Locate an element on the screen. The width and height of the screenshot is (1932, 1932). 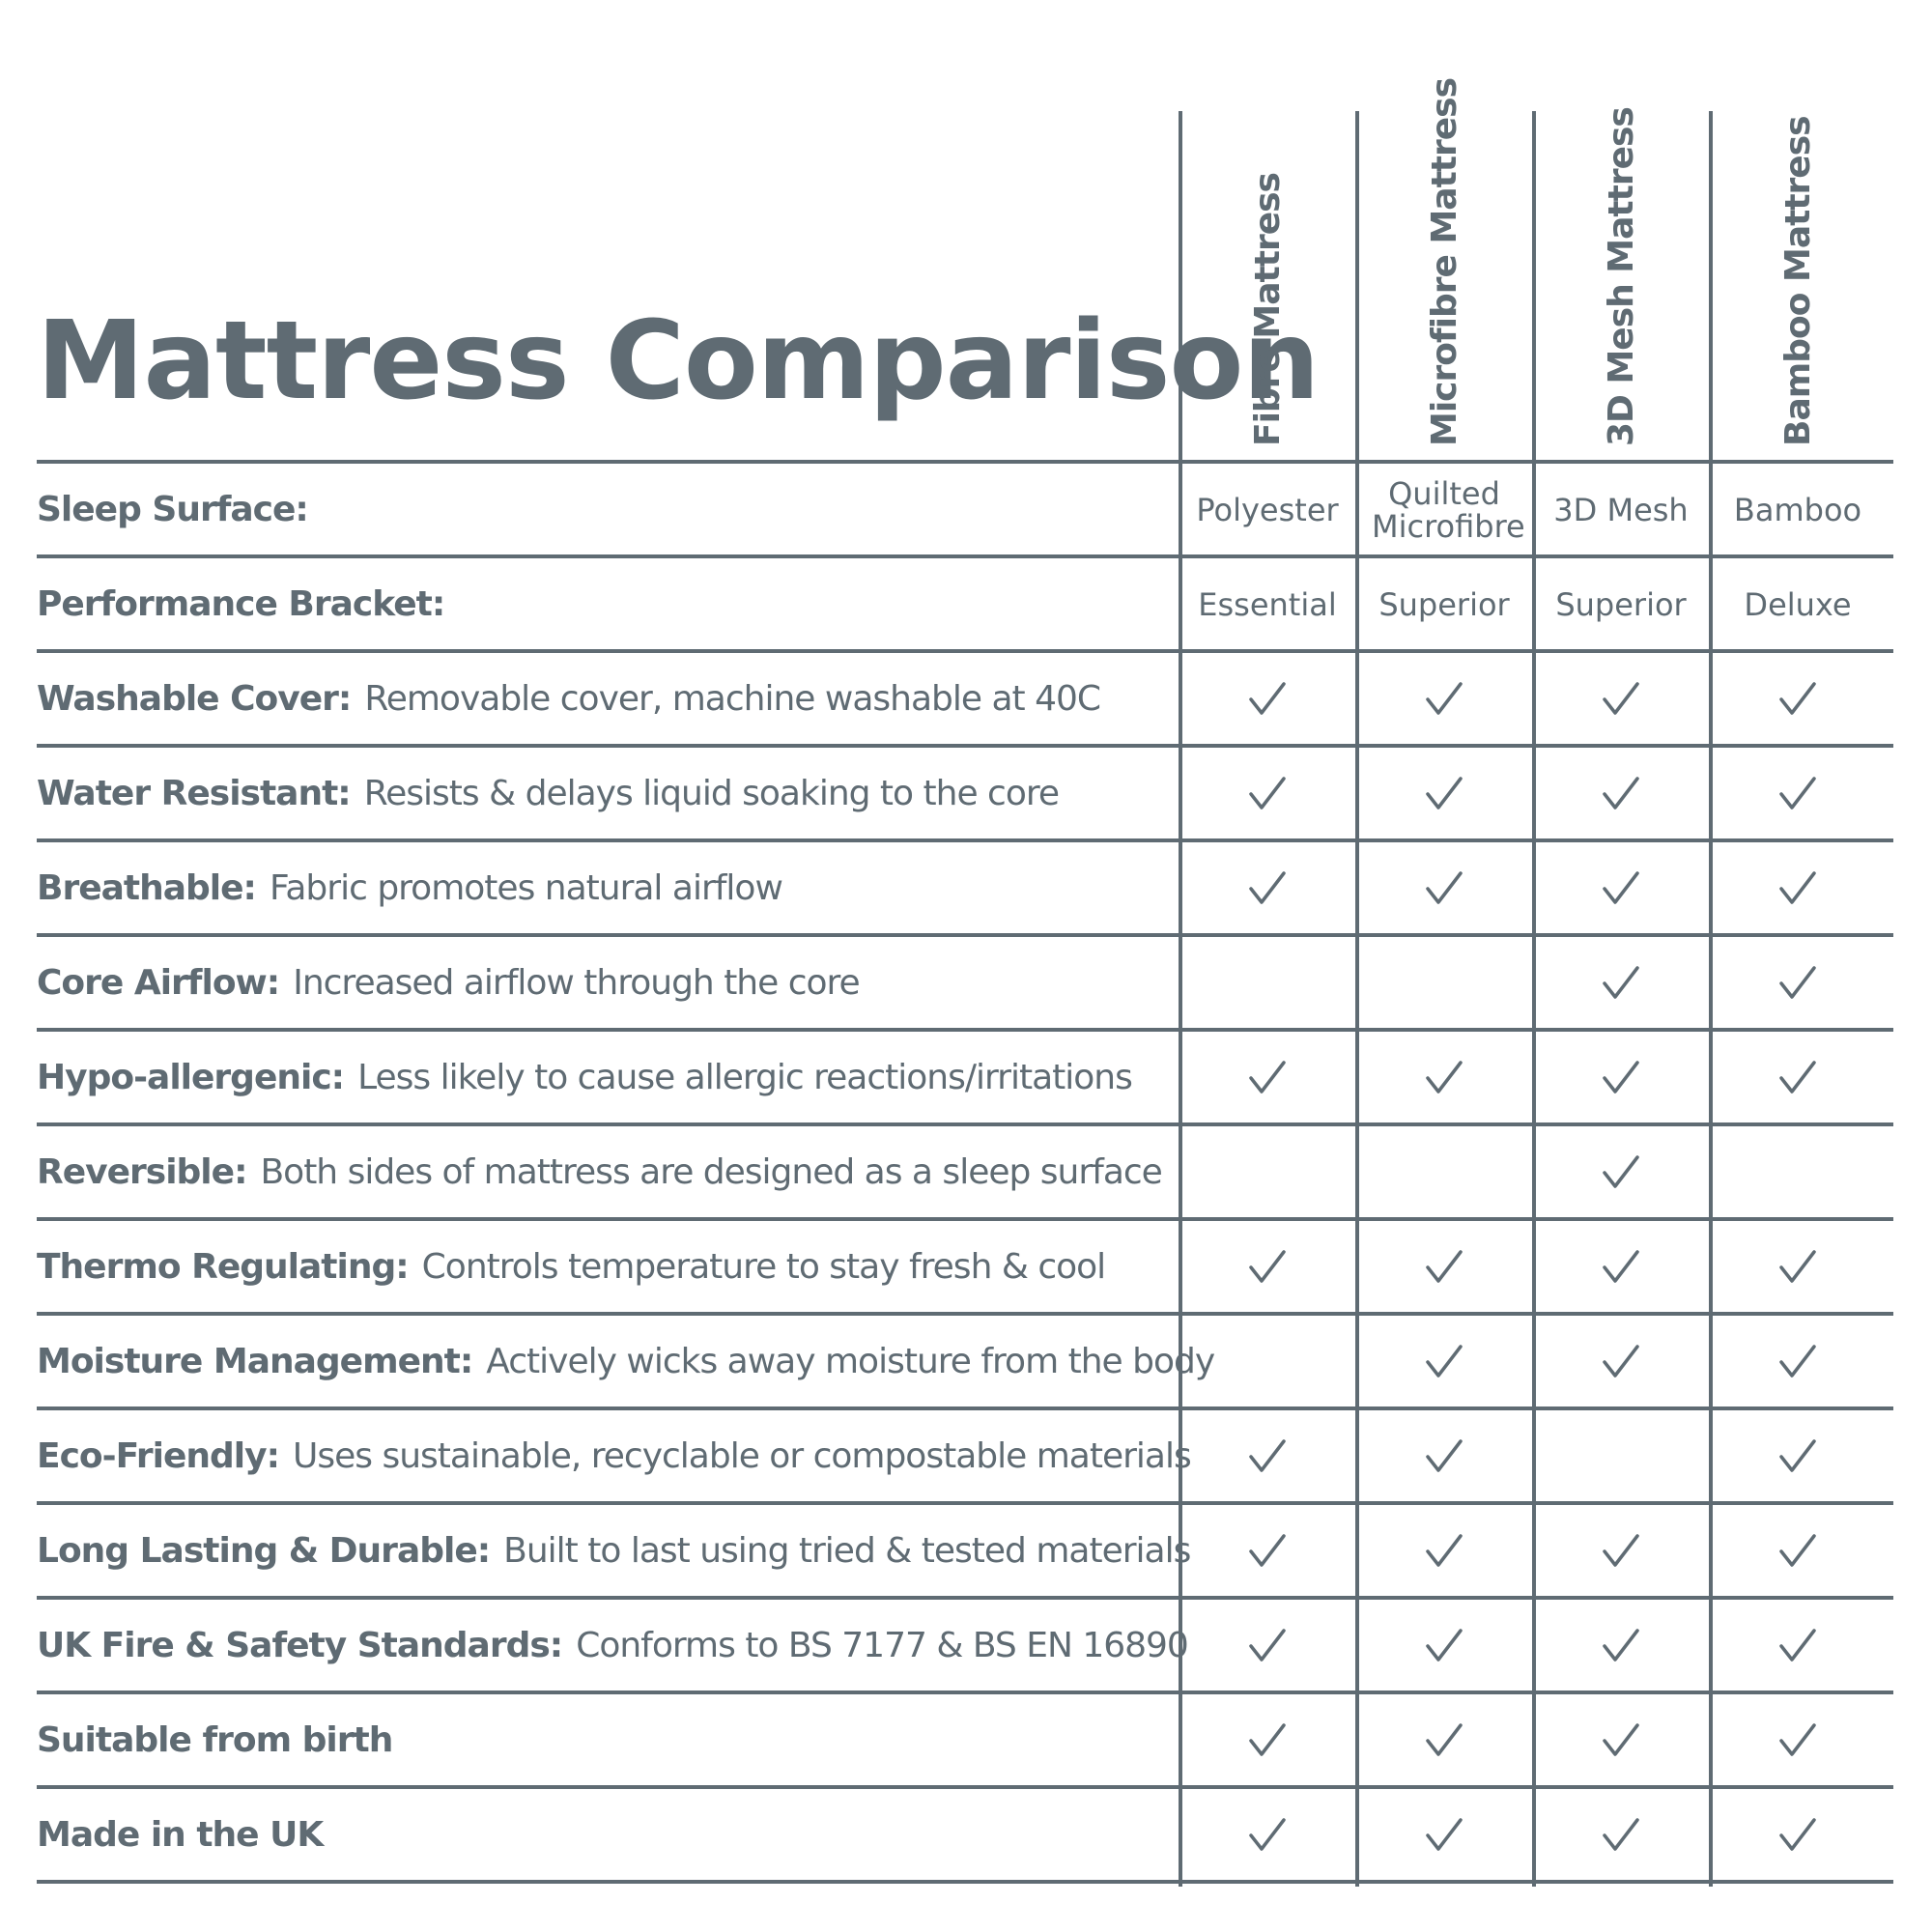
feature-name: Core Airflow: is located at coordinates (158, 983).